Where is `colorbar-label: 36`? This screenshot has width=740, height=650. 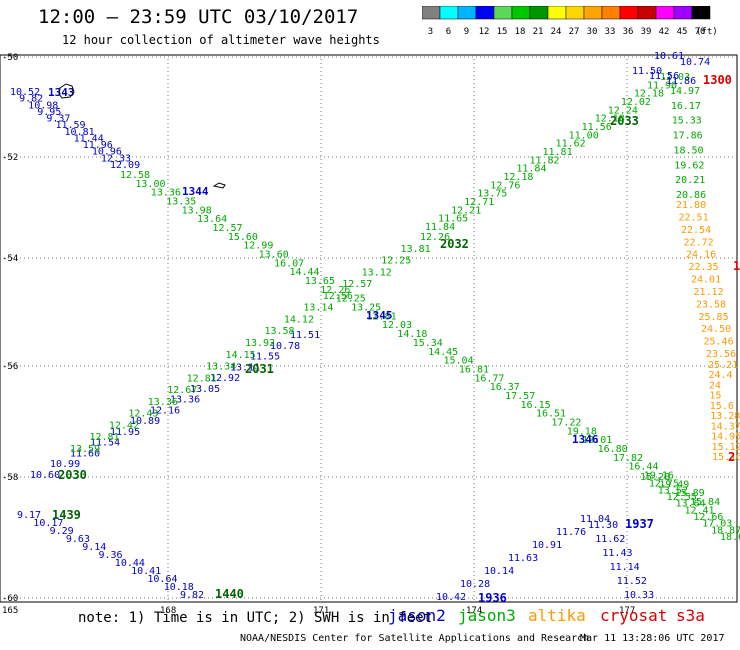
colorbar-label: 36 is located at coordinates (628, 32).